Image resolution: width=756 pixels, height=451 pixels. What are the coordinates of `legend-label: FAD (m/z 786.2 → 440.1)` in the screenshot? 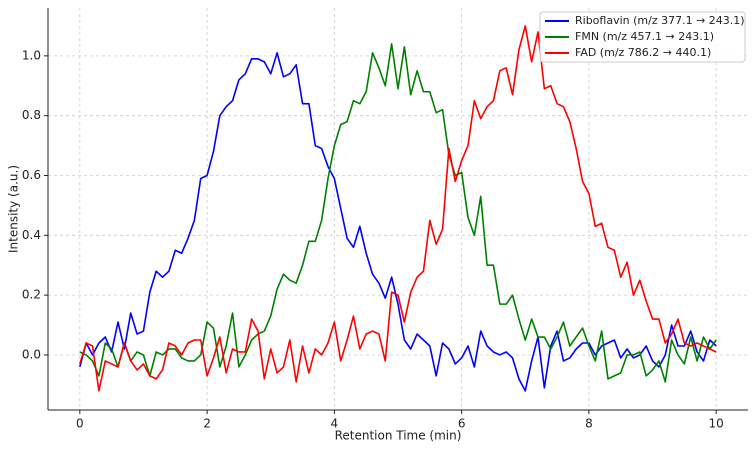 It's located at (643, 52).